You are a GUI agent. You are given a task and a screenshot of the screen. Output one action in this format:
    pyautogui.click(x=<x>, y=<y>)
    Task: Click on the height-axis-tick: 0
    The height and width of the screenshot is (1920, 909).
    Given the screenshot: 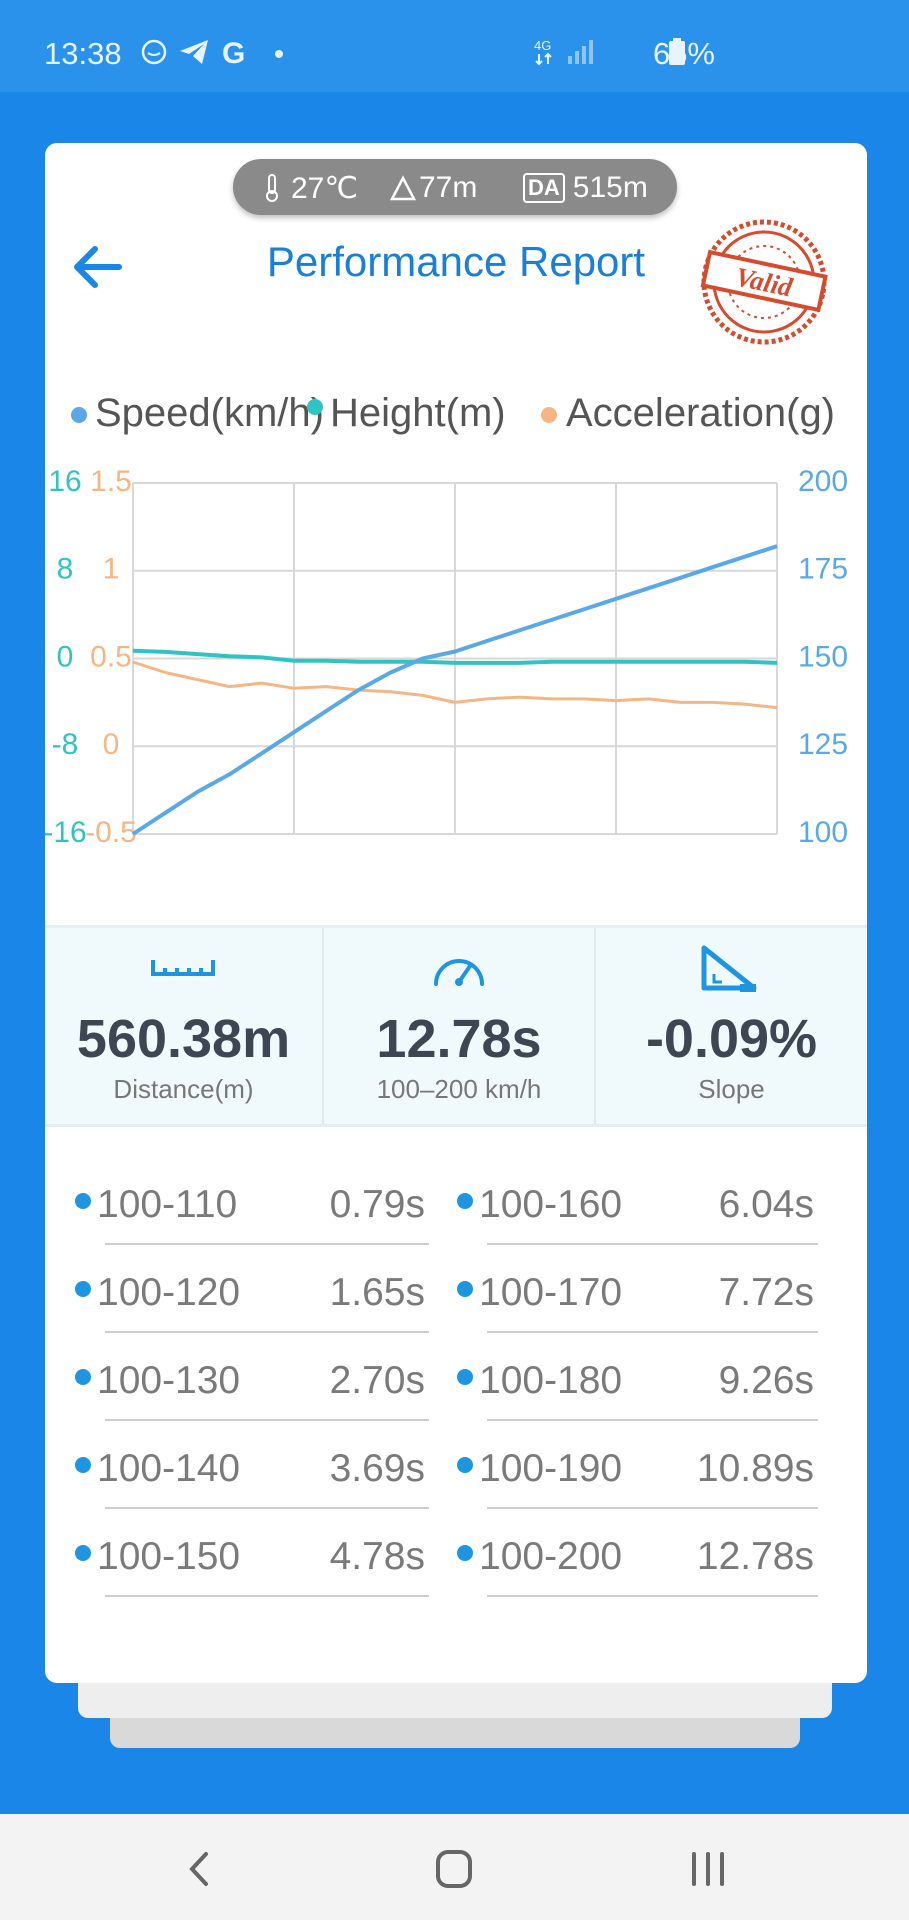 What is the action you would take?
    pyautogui.click(x=65, y=656)
    